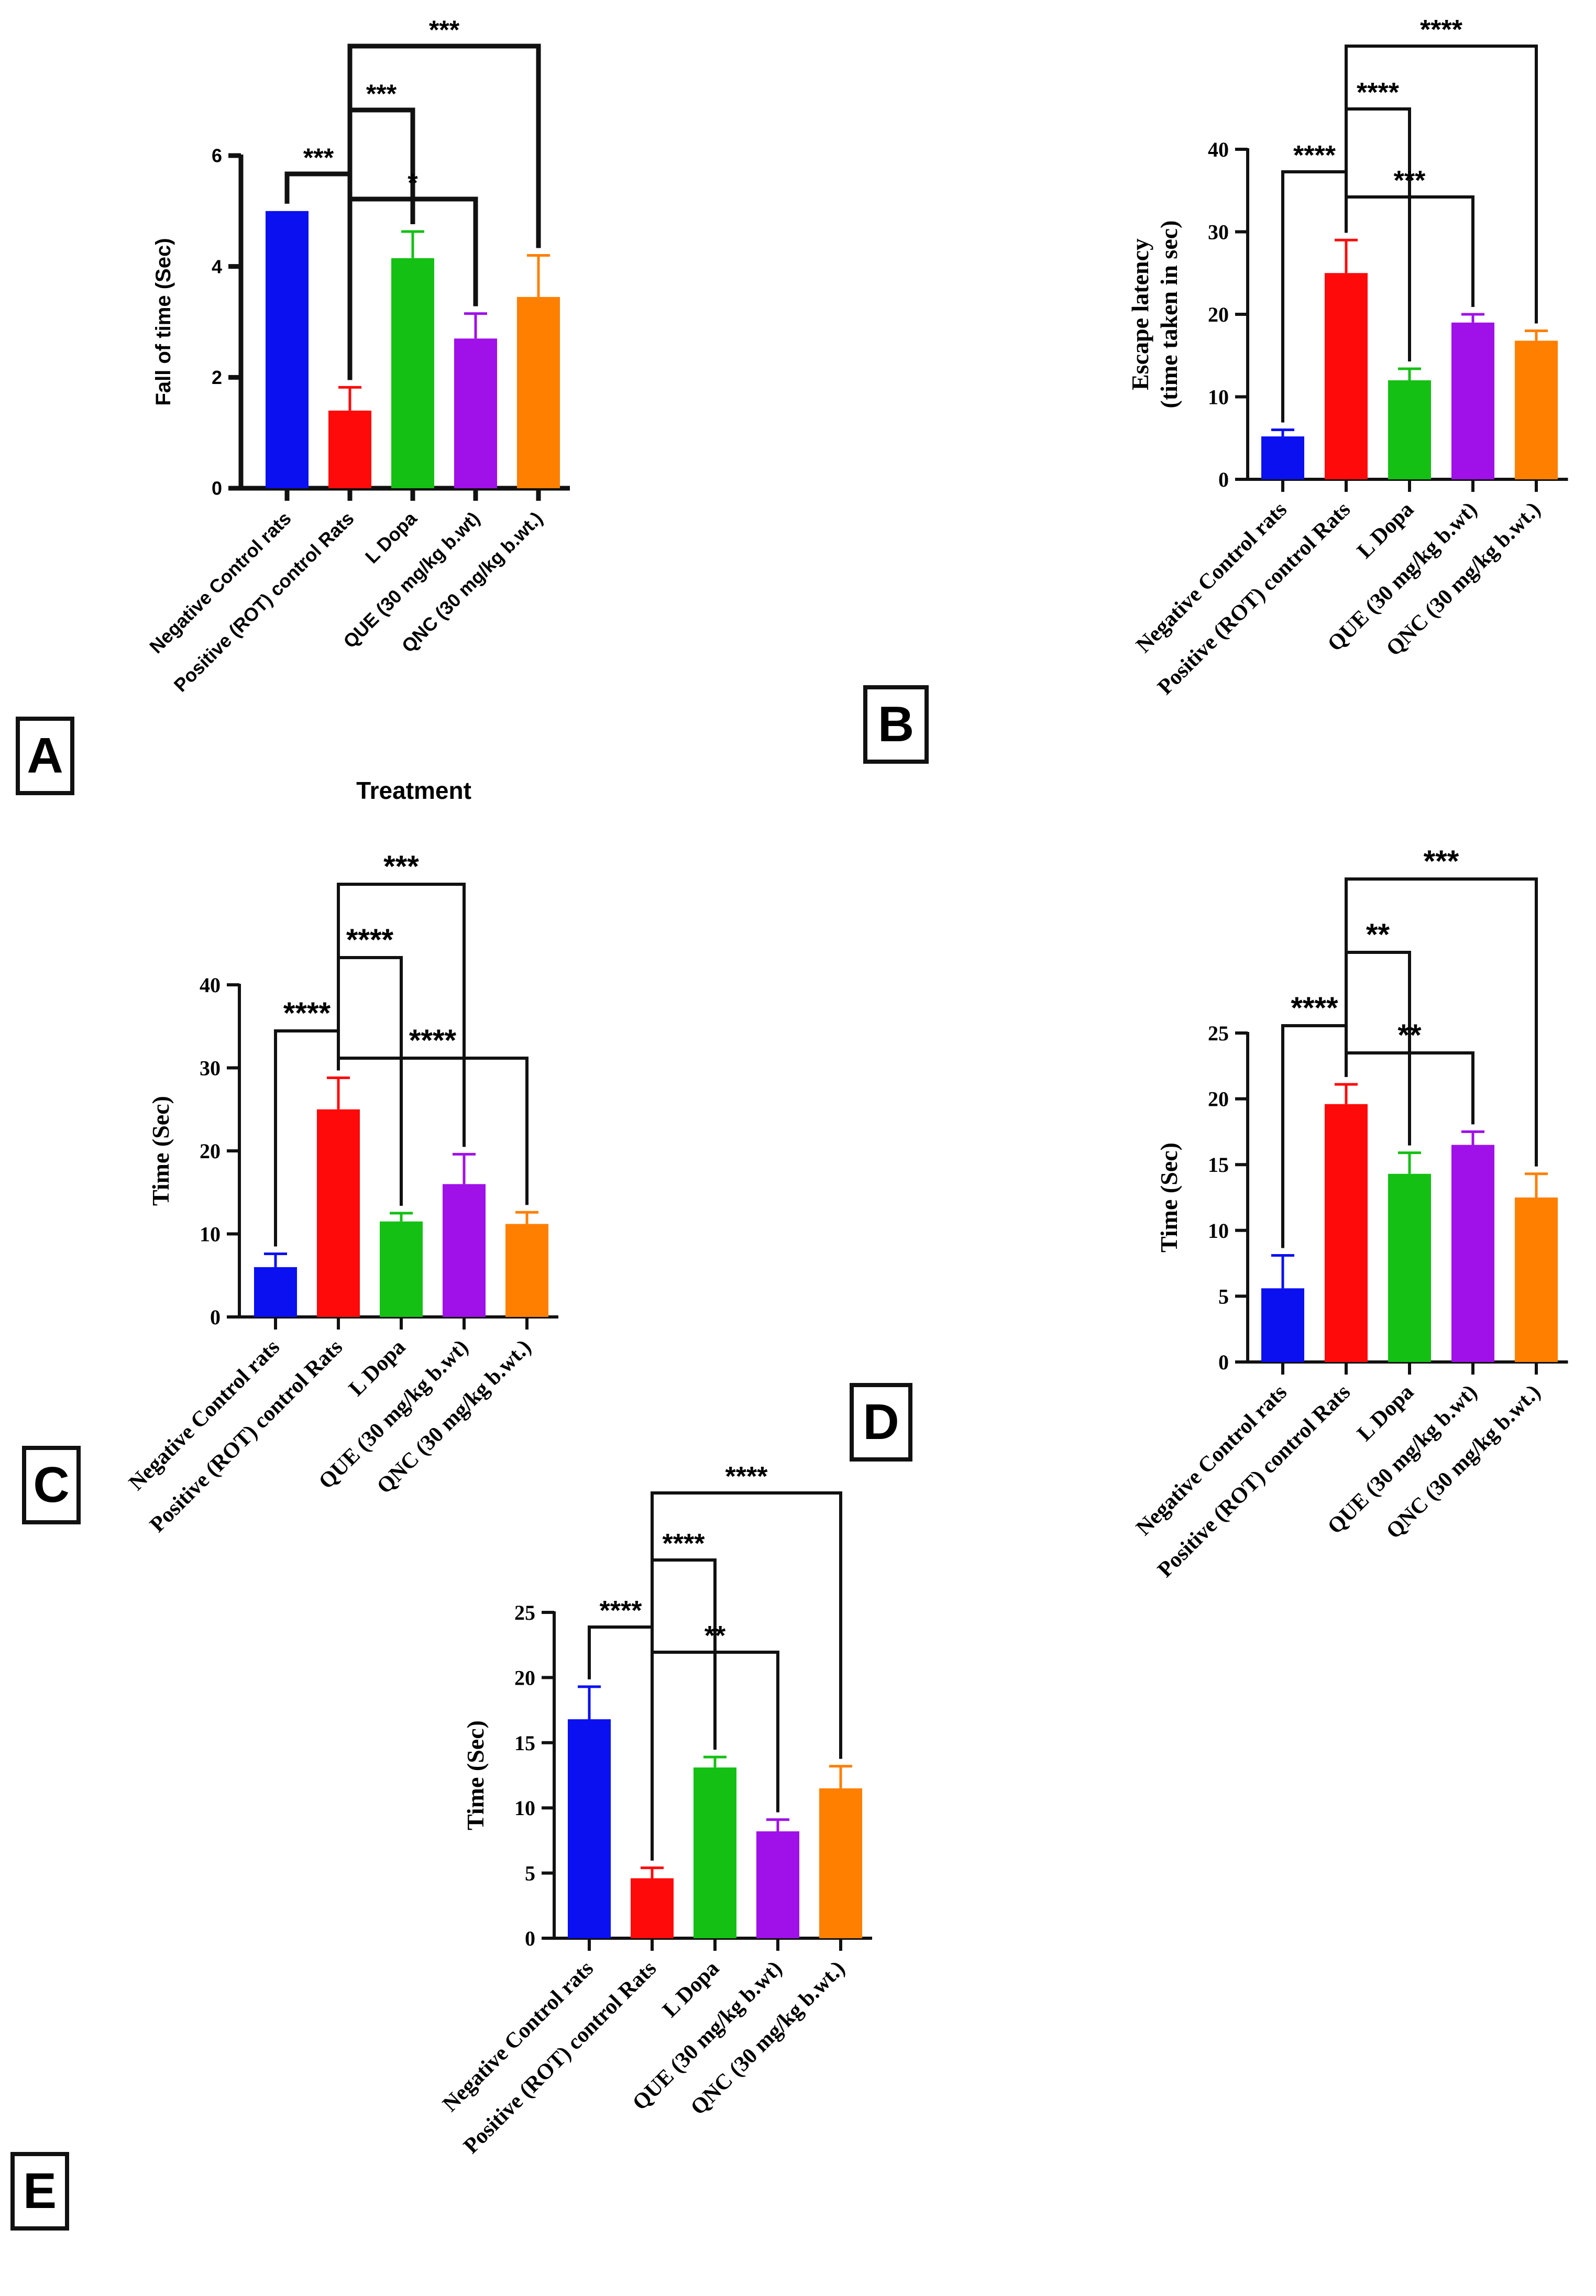 The width and height of the screenshot is (1596, 2296). Describe the element at coordinates (1218, 1099) in the screenshot. I see `d-y-tick-label: 20` at that location.